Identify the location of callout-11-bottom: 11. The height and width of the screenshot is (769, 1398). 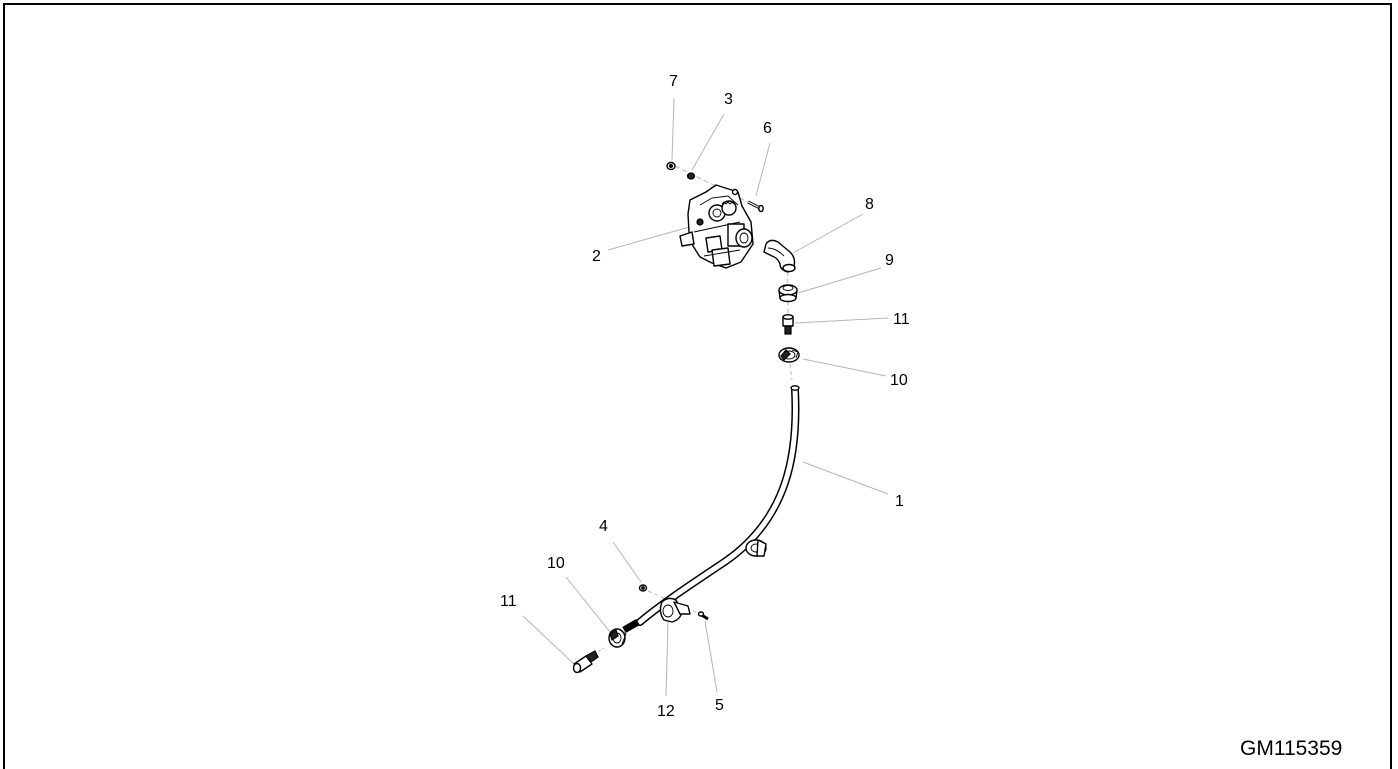
(508, 601).